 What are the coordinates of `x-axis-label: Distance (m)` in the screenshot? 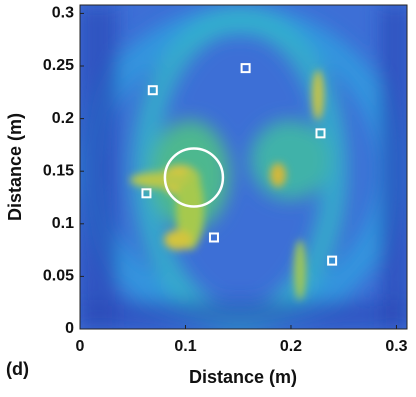 It's located at (243, 377).